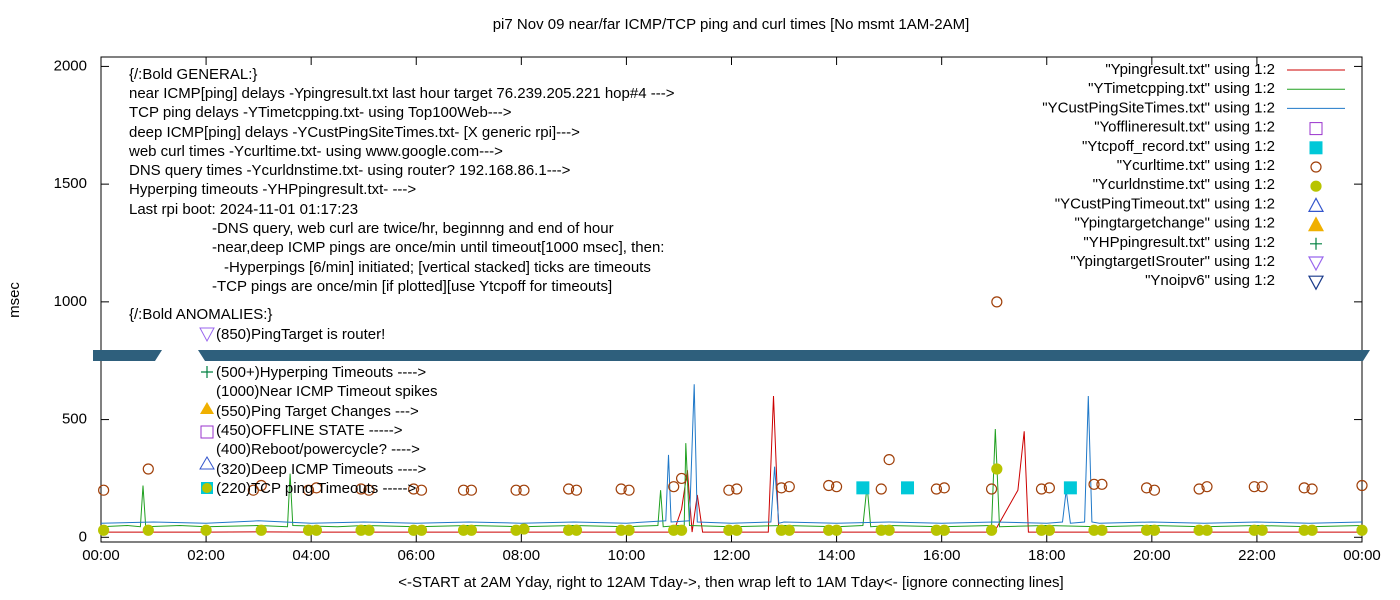 The height and width of the screenshot is (600, 1400). Describe the element at coordinates (127, 355) in the screenshot. I see `break-band` at that location.